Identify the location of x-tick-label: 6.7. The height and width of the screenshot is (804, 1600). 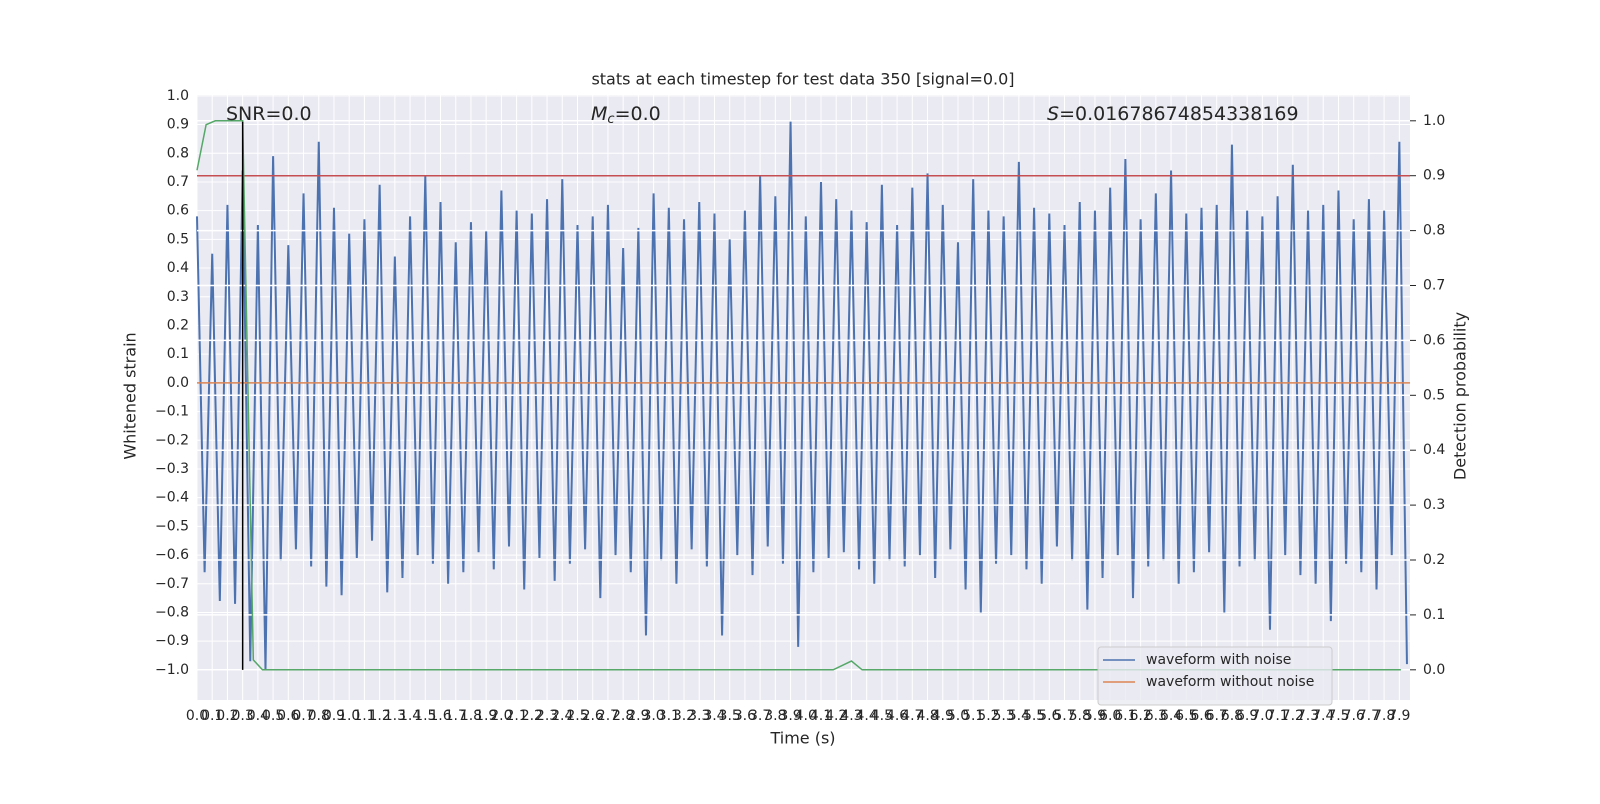
(1217, 716).